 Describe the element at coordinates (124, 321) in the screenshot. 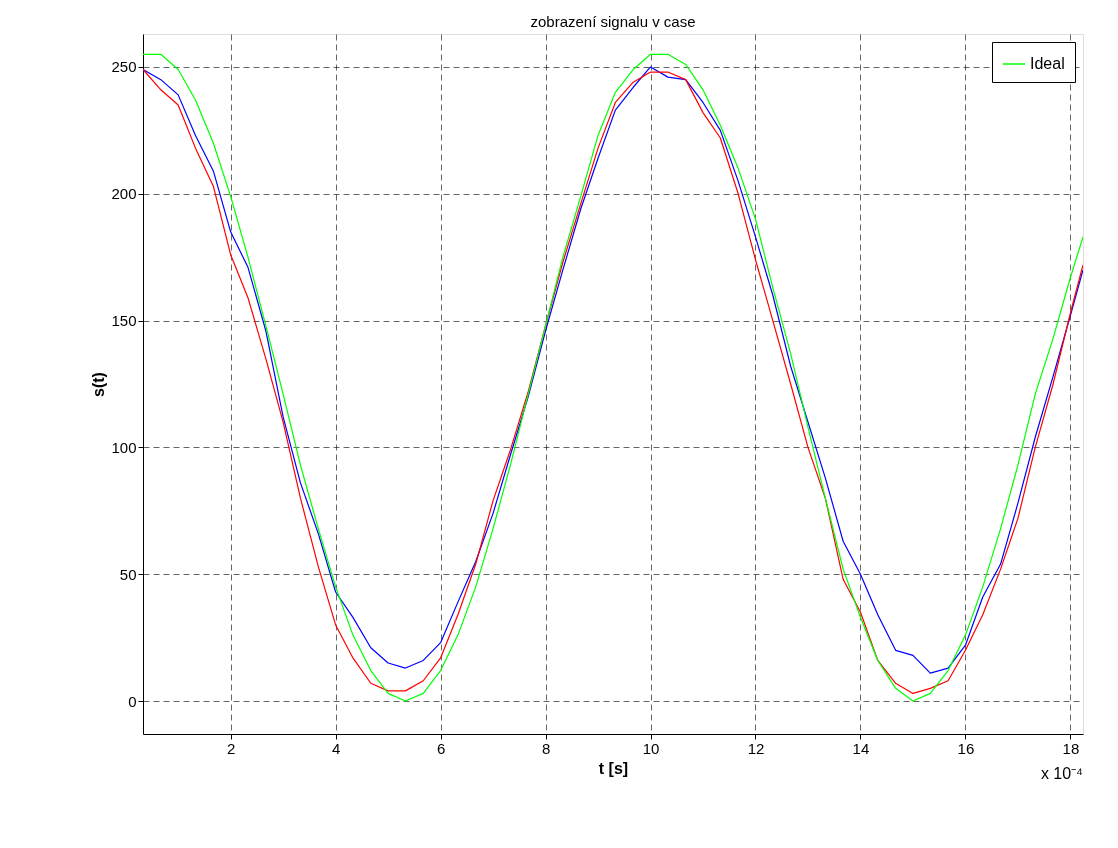

I see `y-tick-label: 150` at that location.